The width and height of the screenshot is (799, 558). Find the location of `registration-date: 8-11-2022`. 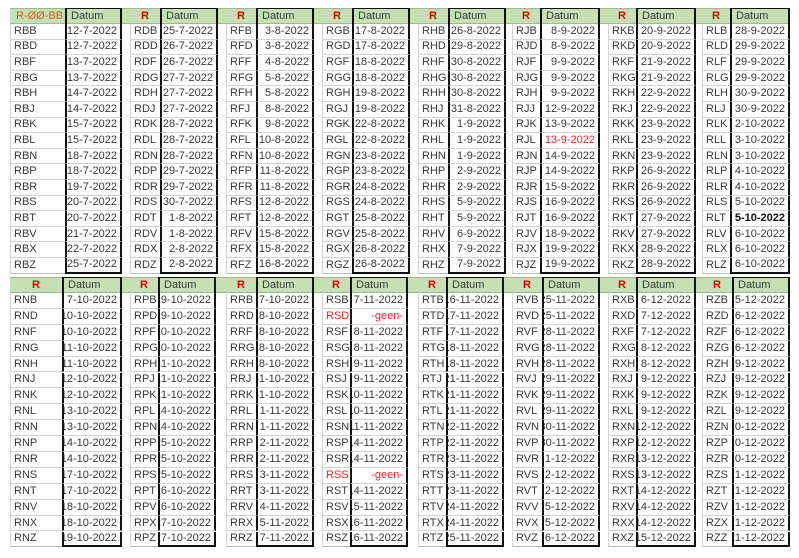

registration-date: 8-11-2022 is located at coordinates (379, 348).